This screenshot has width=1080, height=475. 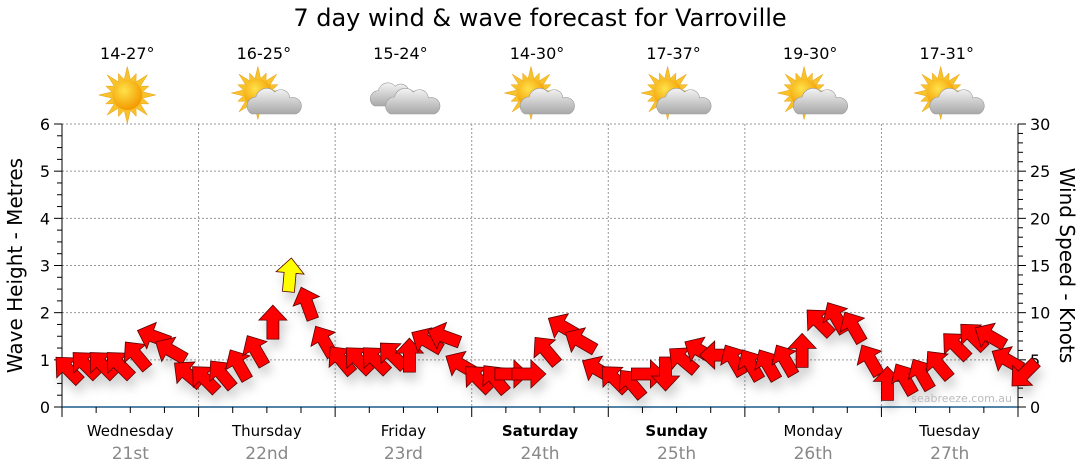 What do you see at coordinates (45, 218) in the screenshot?
I see `y-tick-label: 4` at bounding box center [45, 218].